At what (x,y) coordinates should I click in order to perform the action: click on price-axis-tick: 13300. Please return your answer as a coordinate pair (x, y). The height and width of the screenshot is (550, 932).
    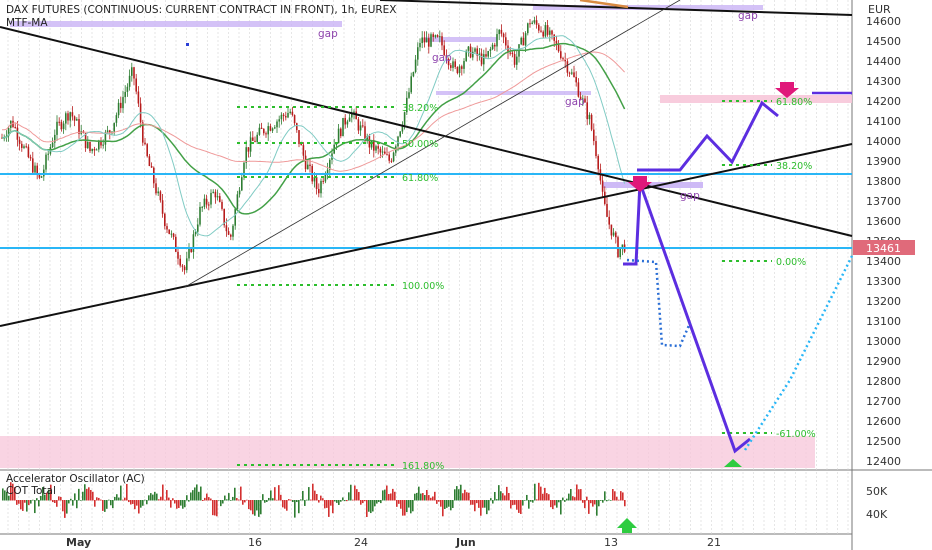
    Looking at the image, I should click on (883, 281).